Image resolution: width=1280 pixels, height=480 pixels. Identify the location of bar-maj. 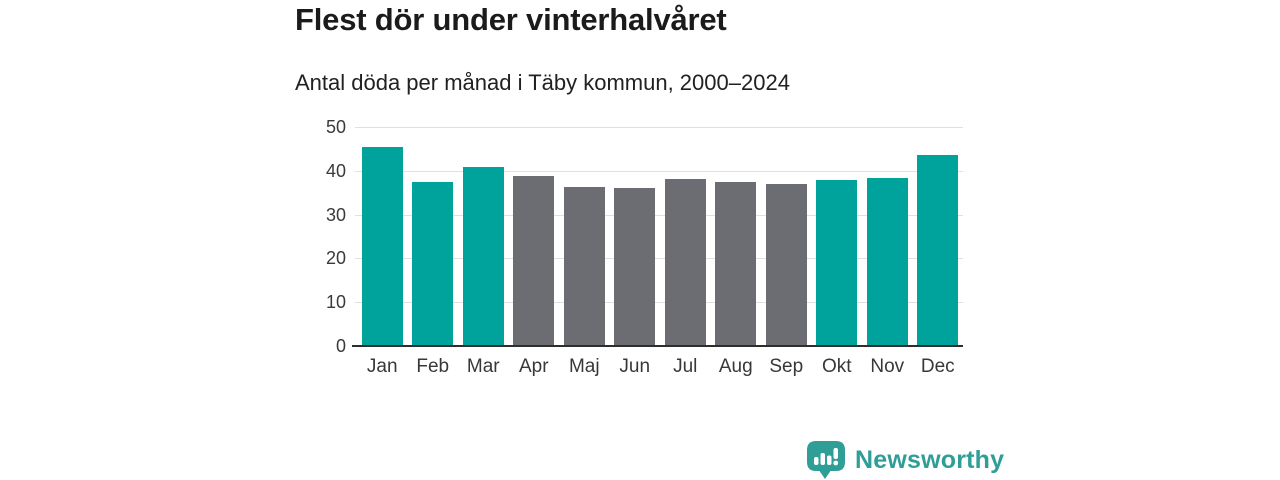
(584, 266).